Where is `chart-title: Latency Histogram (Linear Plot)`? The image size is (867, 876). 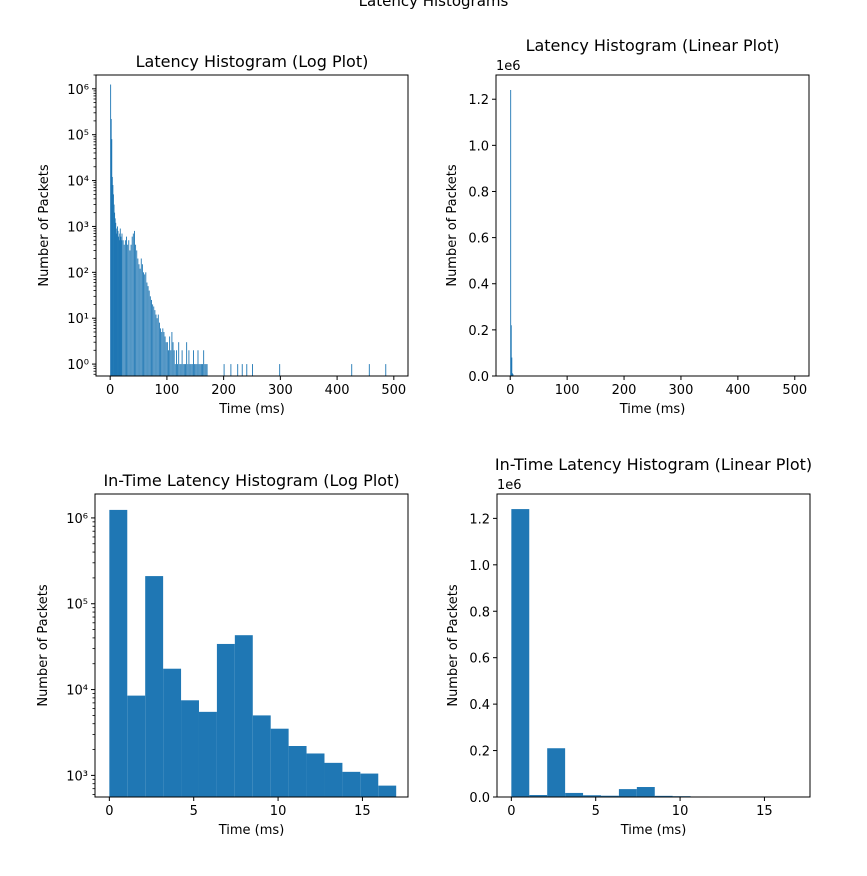 chart-title: Latency Histogram (Linear Plot) is located at coordinates (653, 45).